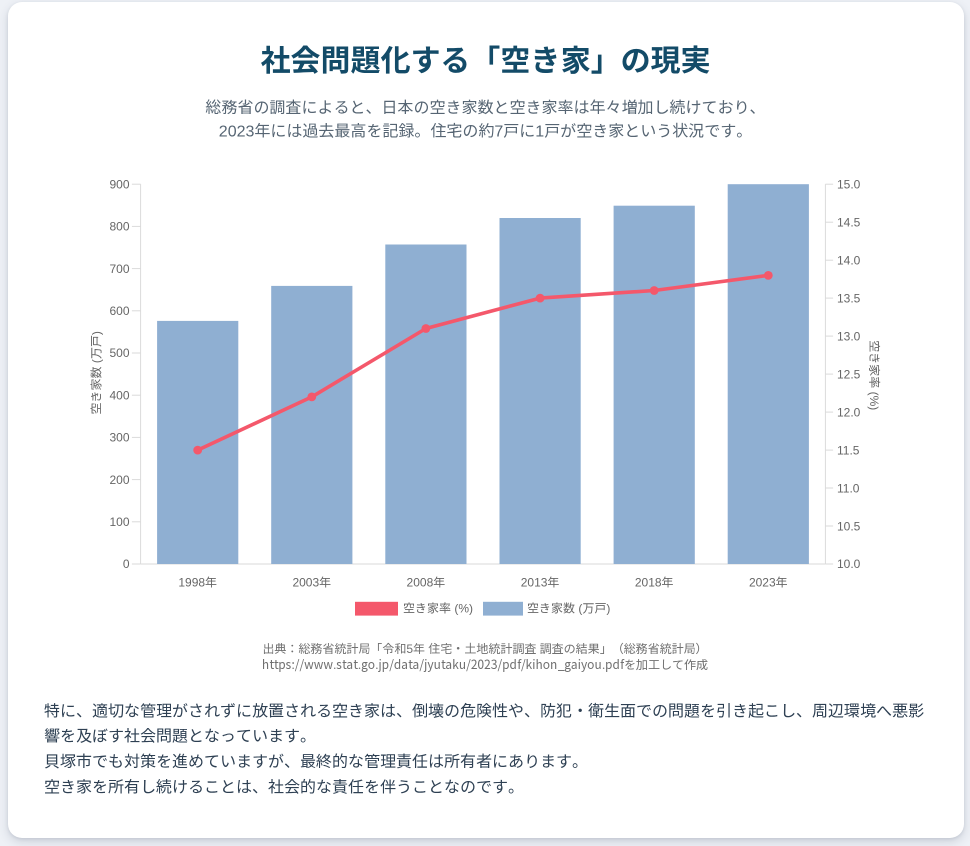 The height and width of the screenshot is (846, 970). Describe the element at coordinates (284, 786) in the screenshot. I see `svg-text: 空き家を所有し続けることは、社会的な責任を伴うことなのです。` at that location.